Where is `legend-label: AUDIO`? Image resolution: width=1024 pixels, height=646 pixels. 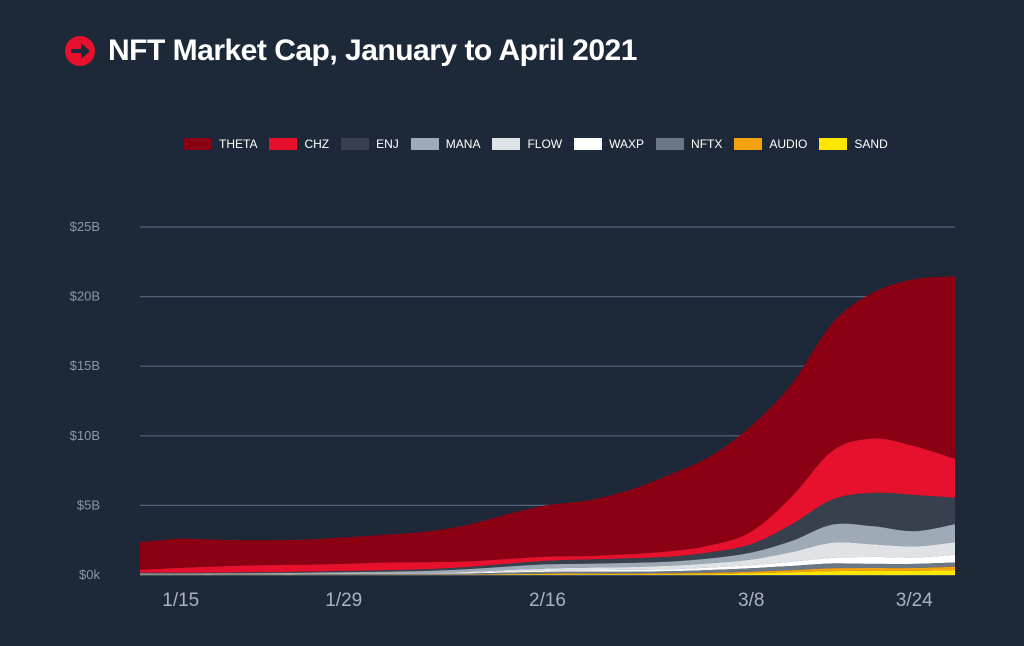 legend-label: AUDIO is located at coordinates (788, 144).